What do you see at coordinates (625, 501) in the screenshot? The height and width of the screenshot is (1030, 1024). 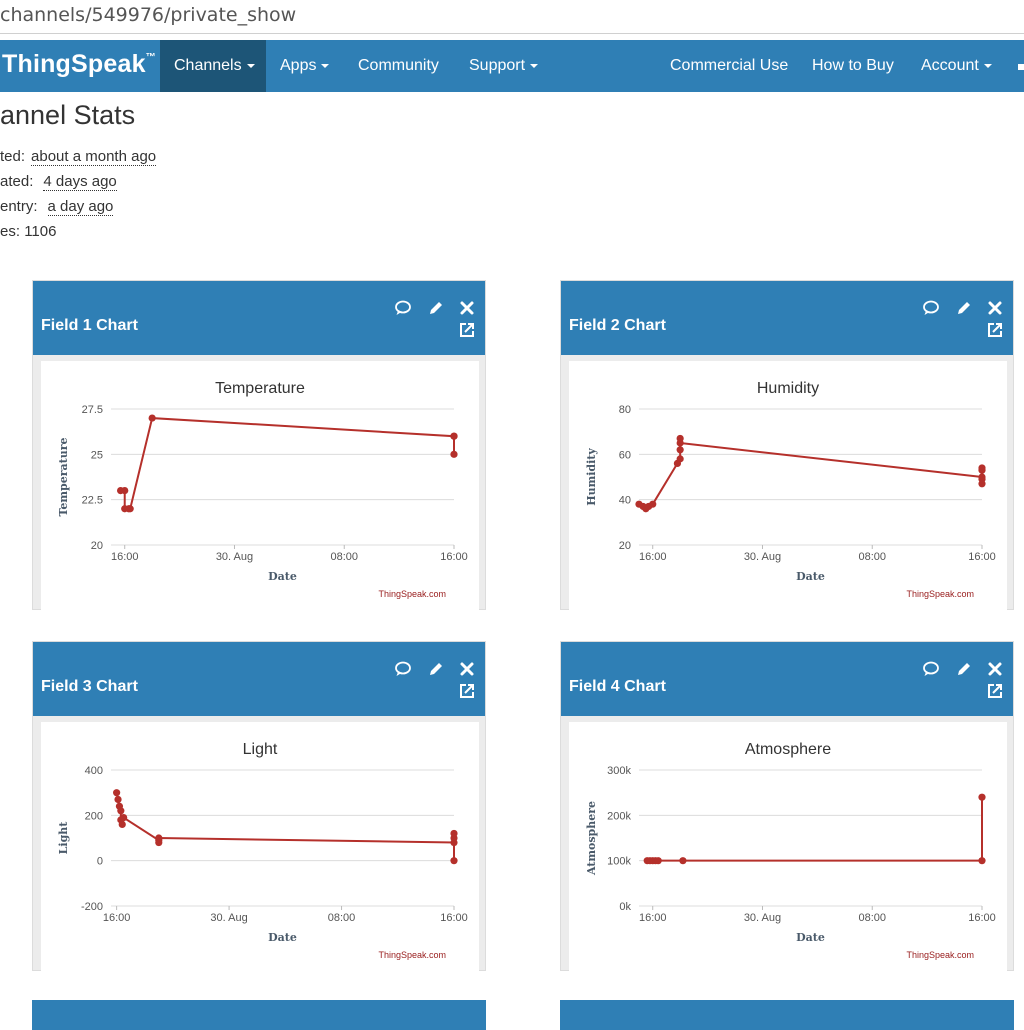 I see `y-tick-label: 40` at bounding box center [625, 501].